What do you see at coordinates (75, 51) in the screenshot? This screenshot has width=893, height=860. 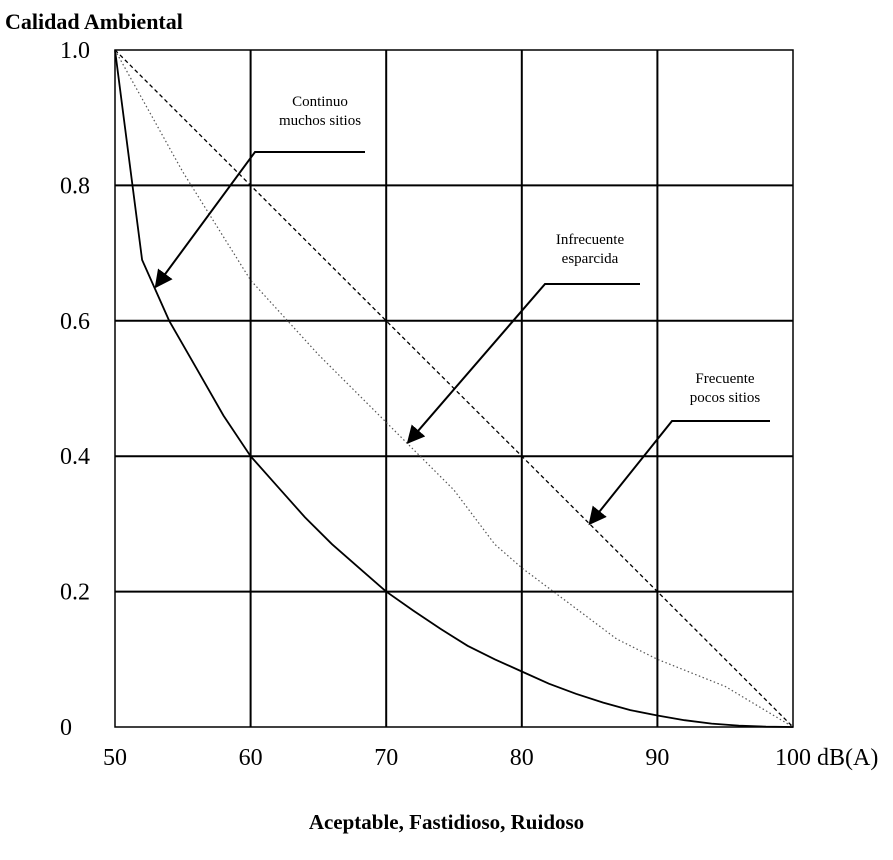 I see `y-tick-label: 1.0` at bounding box center [75, 51].